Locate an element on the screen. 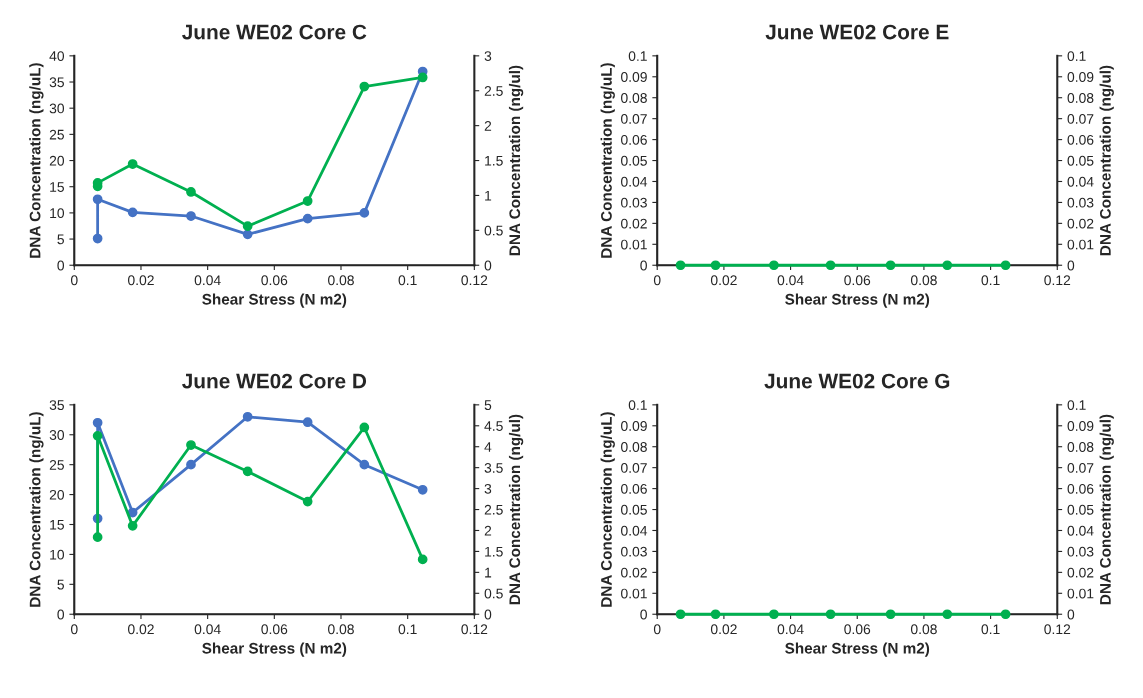 Image resolution: width=1143 pixels, height=698 pixels. y2-tick-label: 1 is located at coordinates (488, 195).